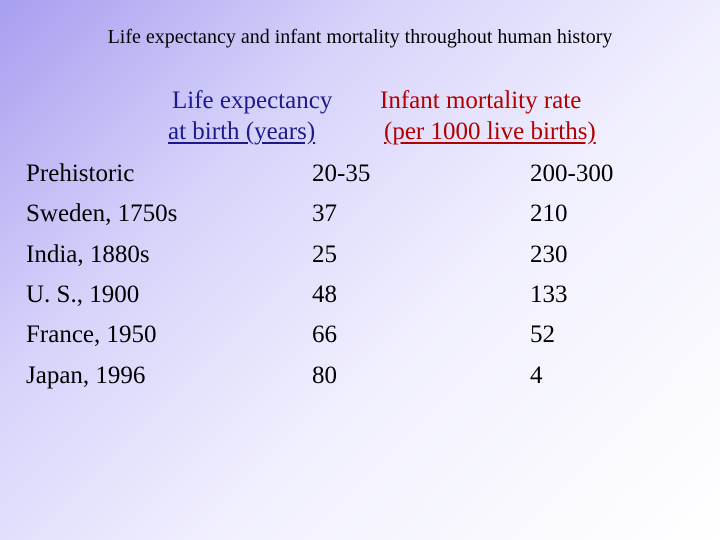 The height and width of the screenshot is (540, 720). I want to click on row-label: Japan, 1996, so click(86, 375).